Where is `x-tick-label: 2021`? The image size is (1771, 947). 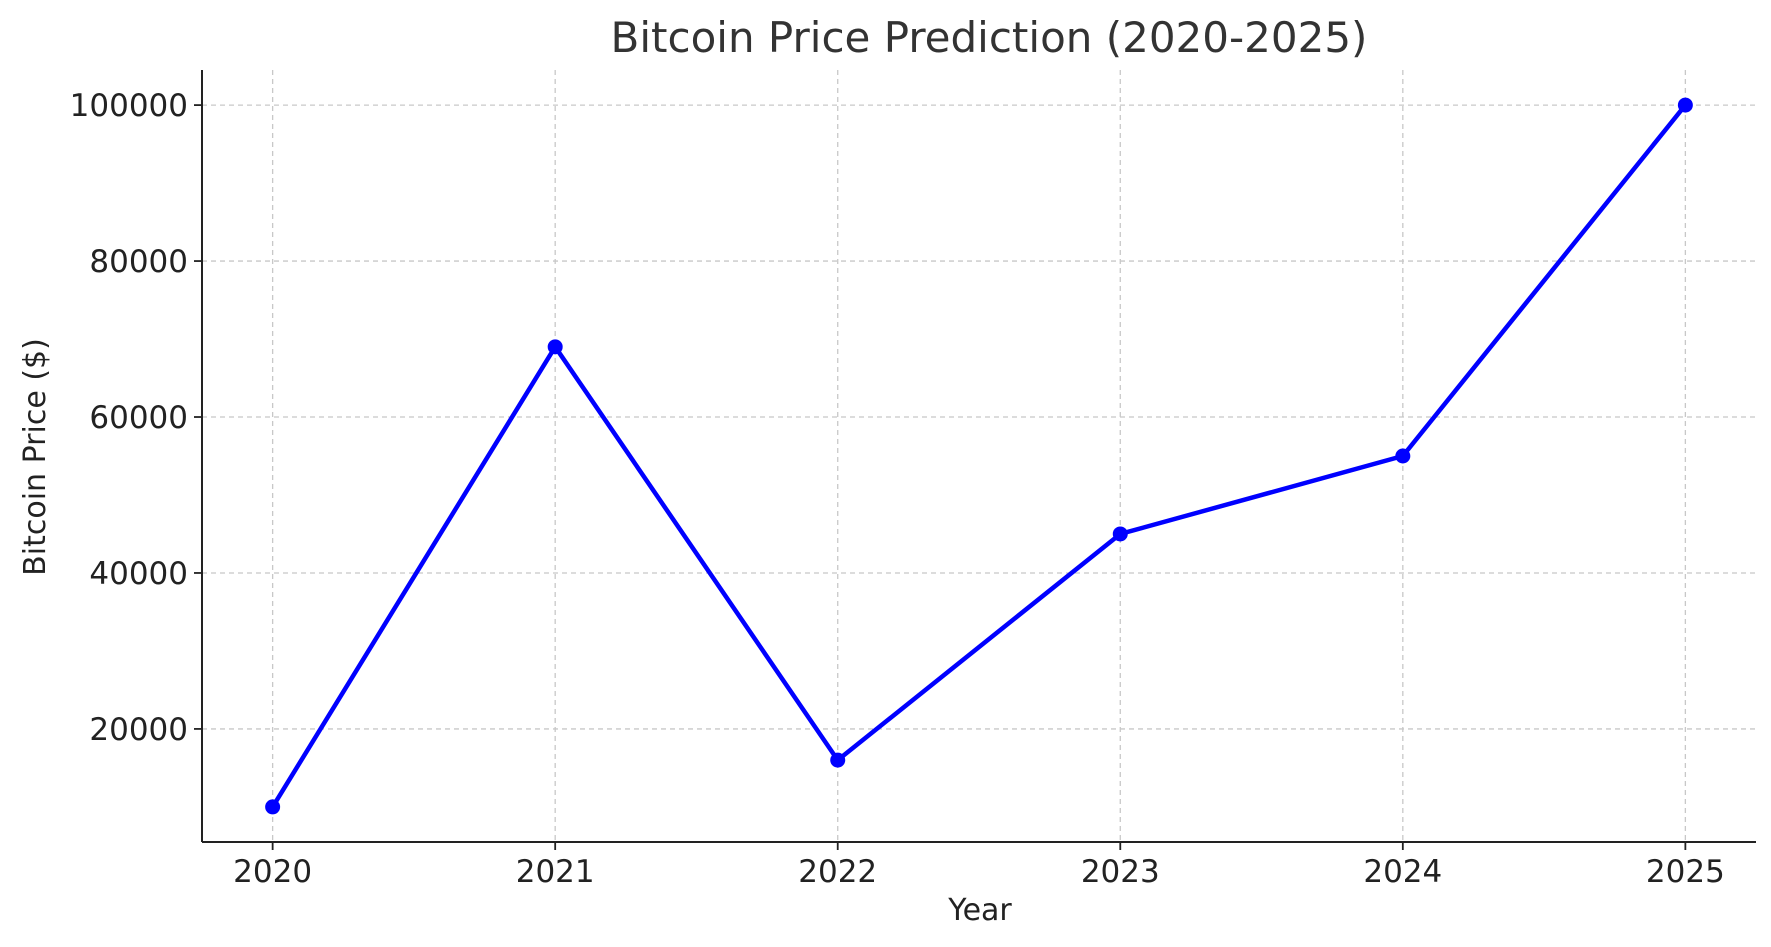 x-tick-label: 2021 is located at coordinates (555, 872).